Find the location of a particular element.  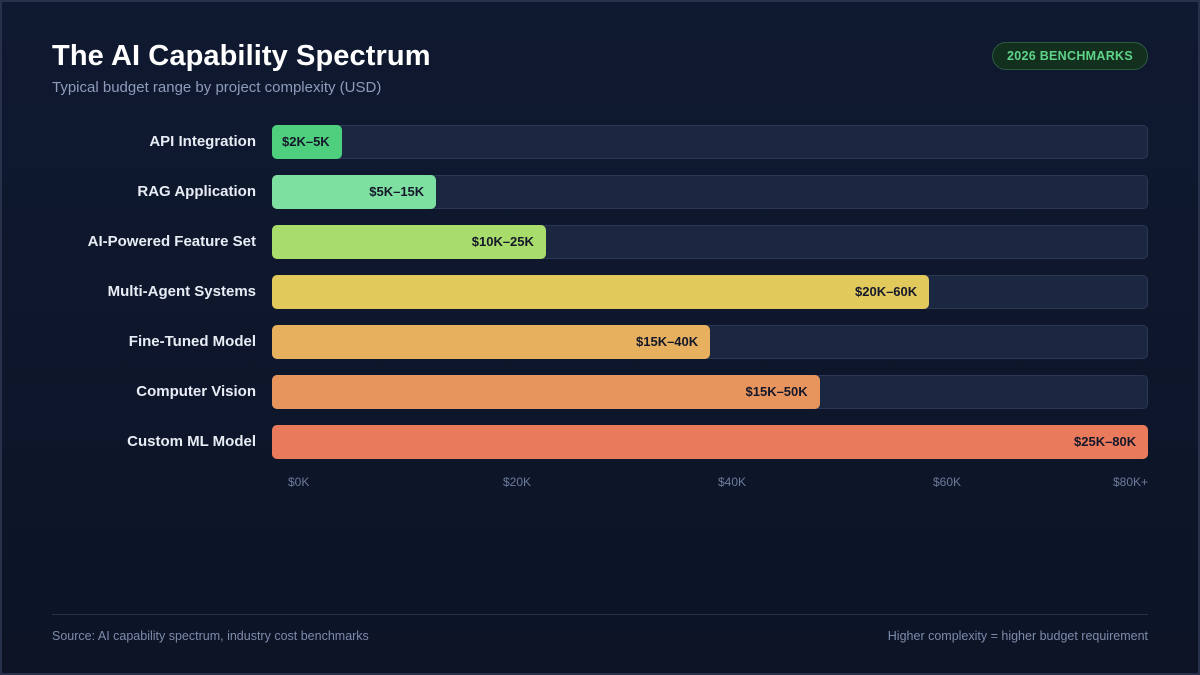

bar-value-label: $25K–80K is located at coordinates (1105, 441).